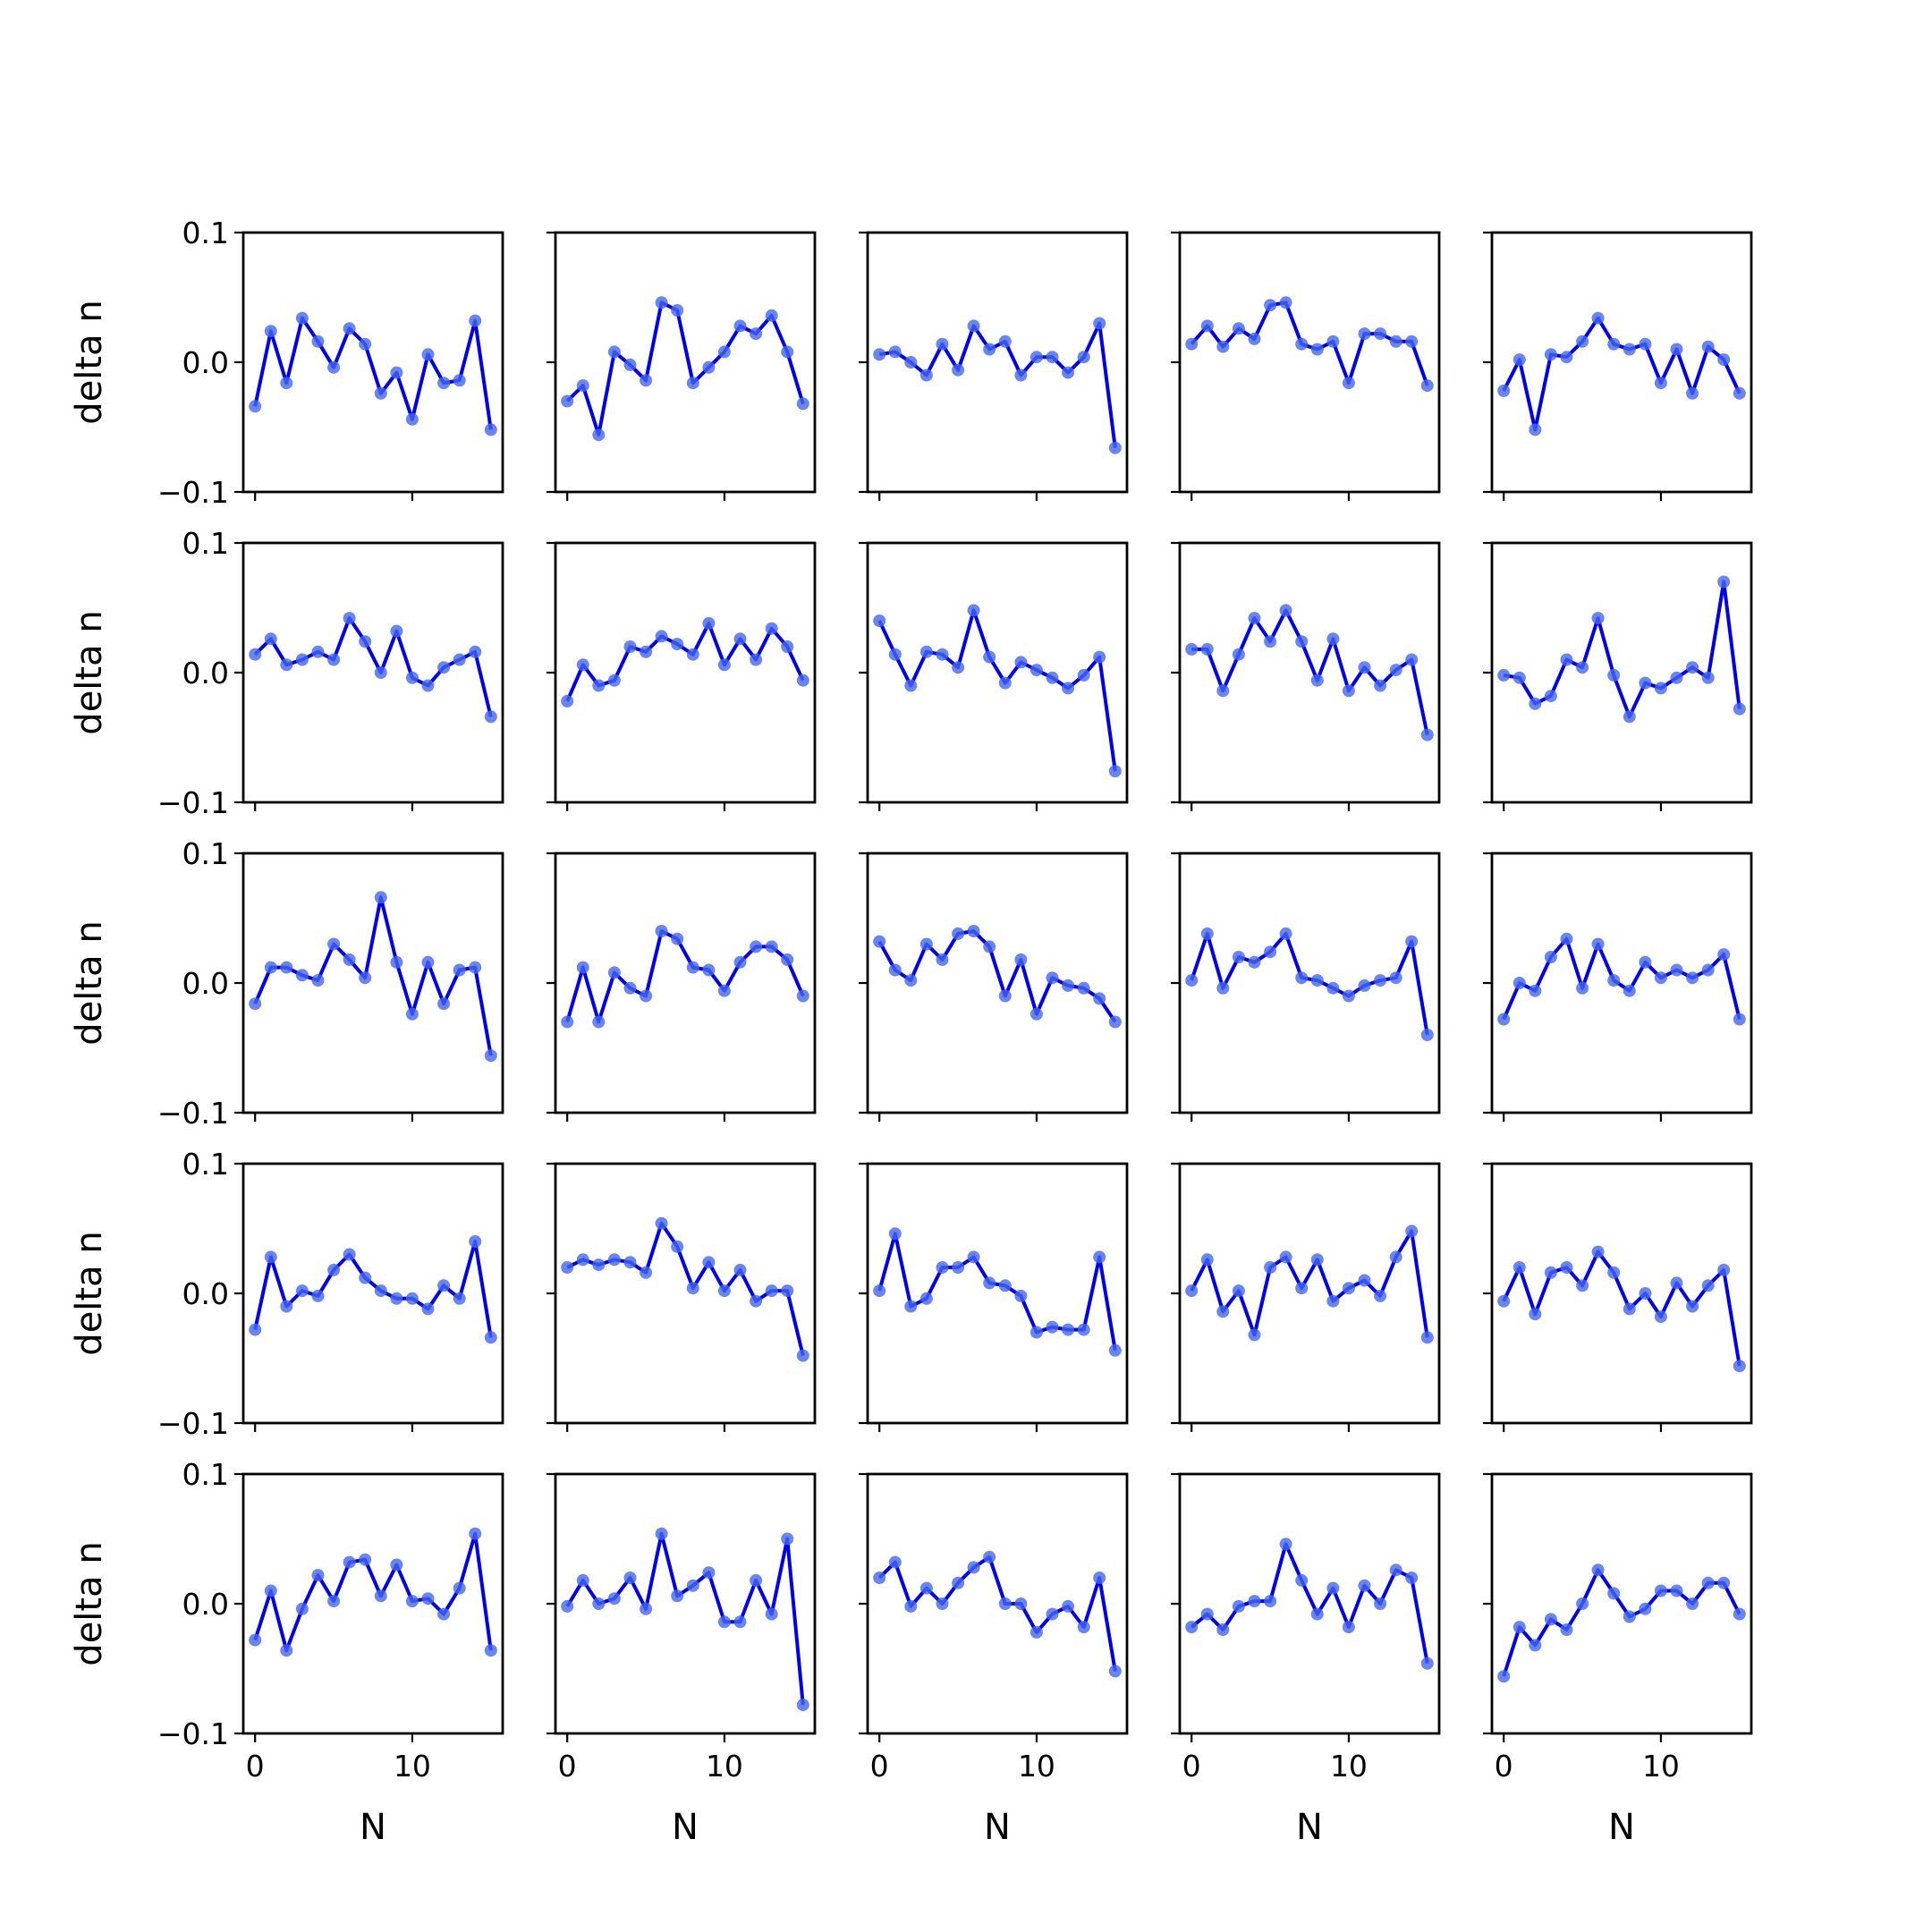 The height and width of the screenshot is (1932, 1932). What do you see at coordinates (1618, 1660) in the screenshot?
I see `subplot-r4-c4: 0 10N` at bounding box center [1618, 1660].